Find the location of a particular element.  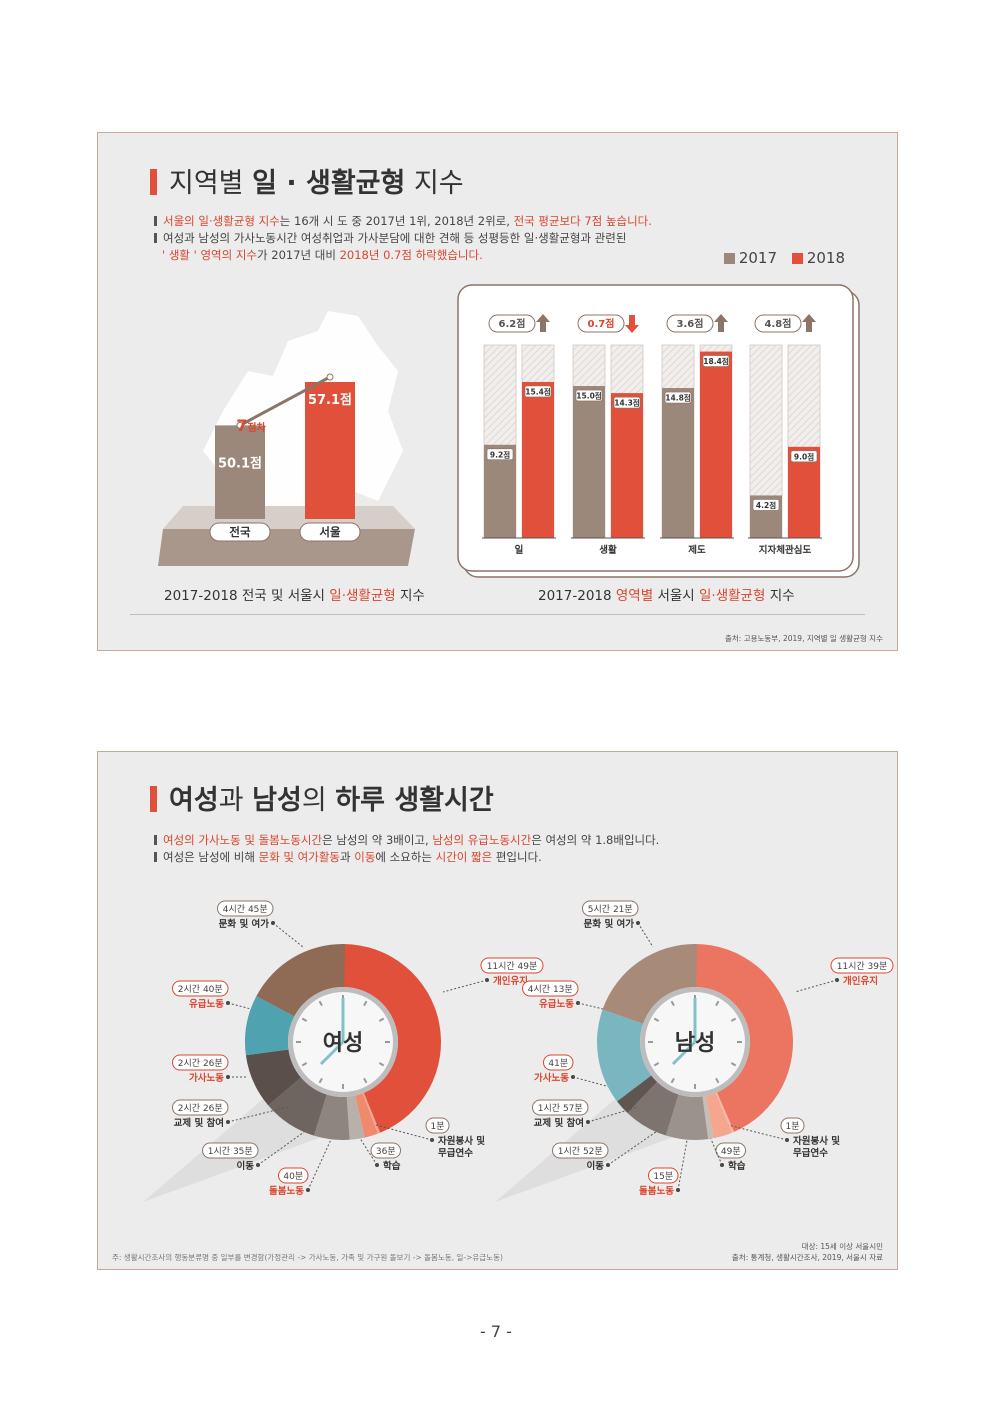

bar-value-label: 4.2점 is located at coordinates (766, 505).